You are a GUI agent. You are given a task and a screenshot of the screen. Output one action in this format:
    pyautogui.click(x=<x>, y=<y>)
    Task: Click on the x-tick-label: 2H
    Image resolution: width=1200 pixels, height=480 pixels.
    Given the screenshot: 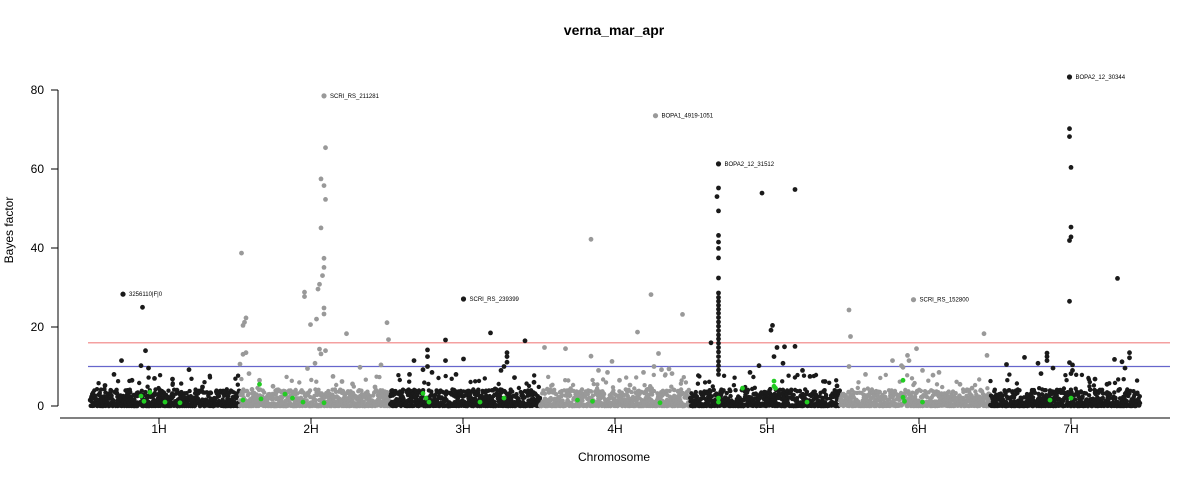 What is the action you would take?
    pyautogui.click(x=310, y=429)
    